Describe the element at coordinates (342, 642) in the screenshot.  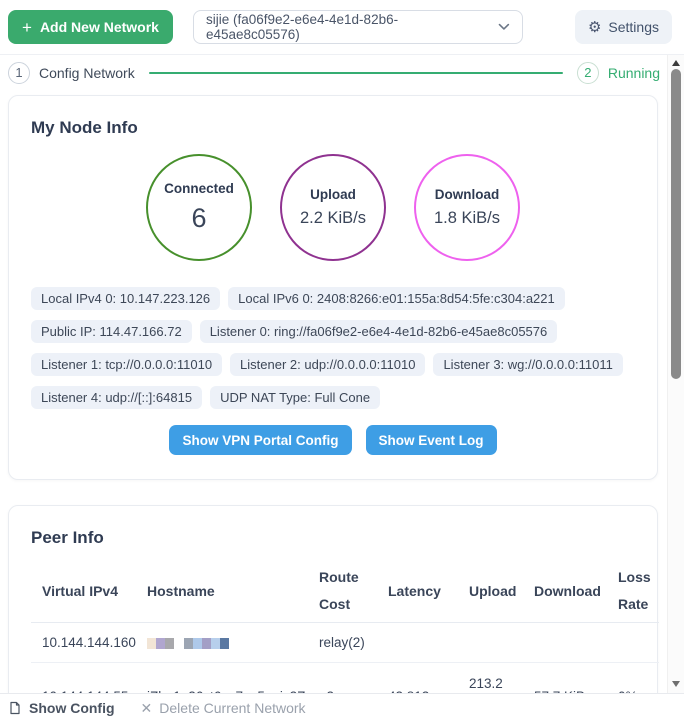
I see `cell-route-cost: relay(2)` at that location.